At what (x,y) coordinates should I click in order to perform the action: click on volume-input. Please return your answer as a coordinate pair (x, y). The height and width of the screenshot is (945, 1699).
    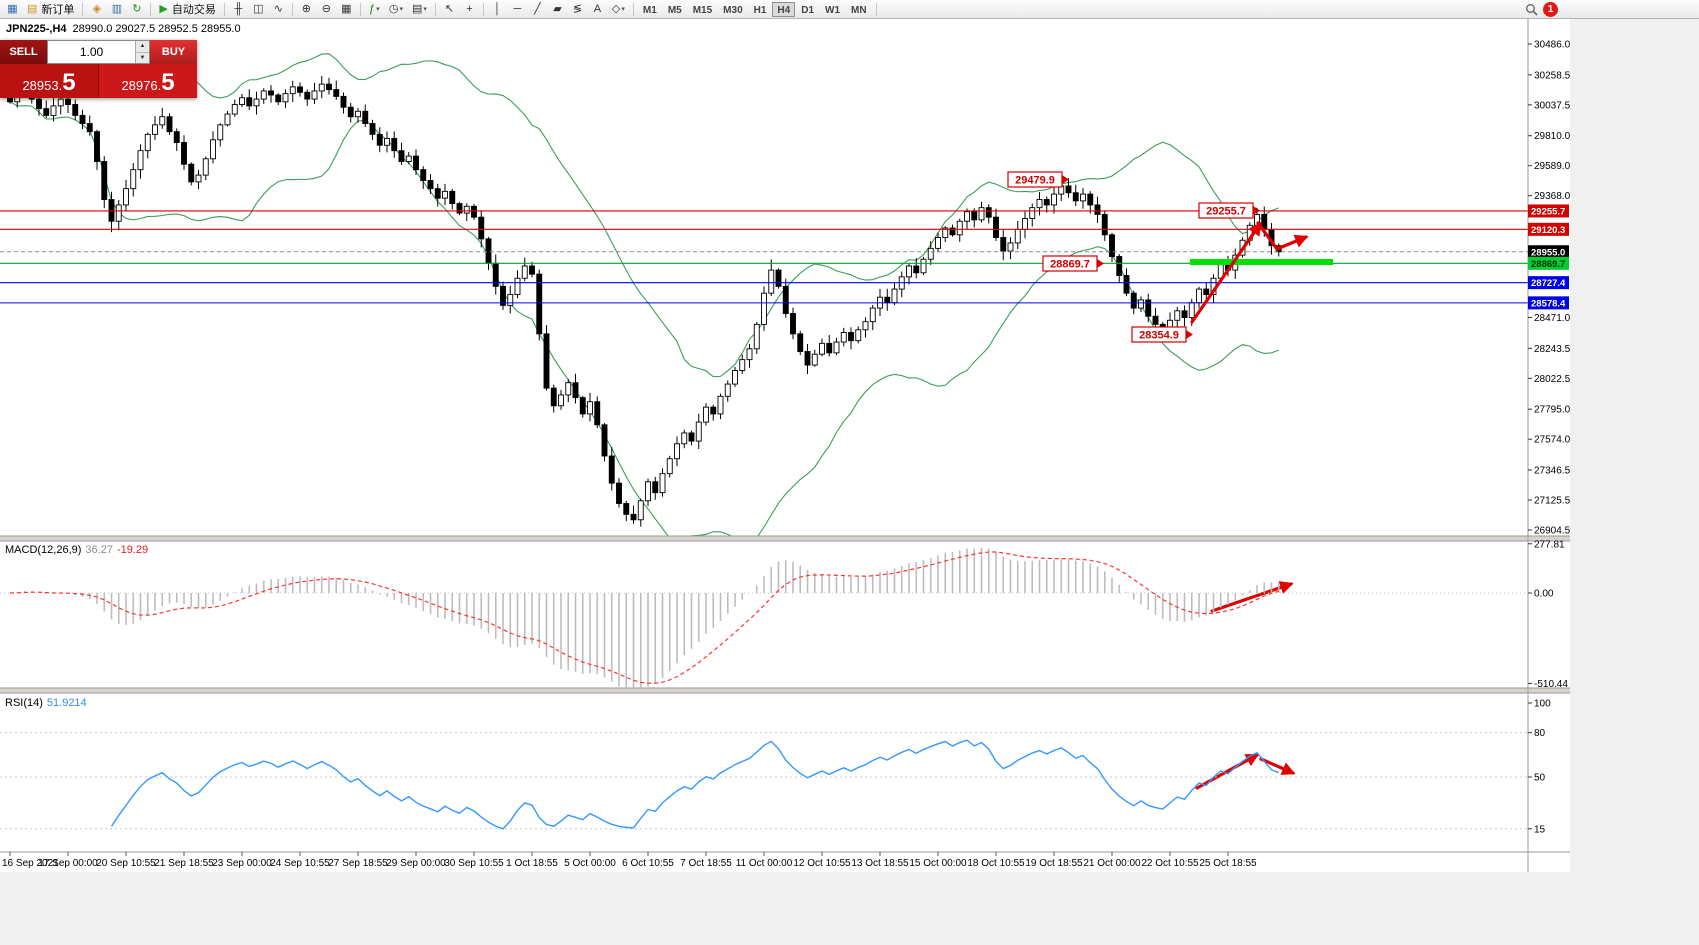
    Looking at the image, I should click on (91, 52).